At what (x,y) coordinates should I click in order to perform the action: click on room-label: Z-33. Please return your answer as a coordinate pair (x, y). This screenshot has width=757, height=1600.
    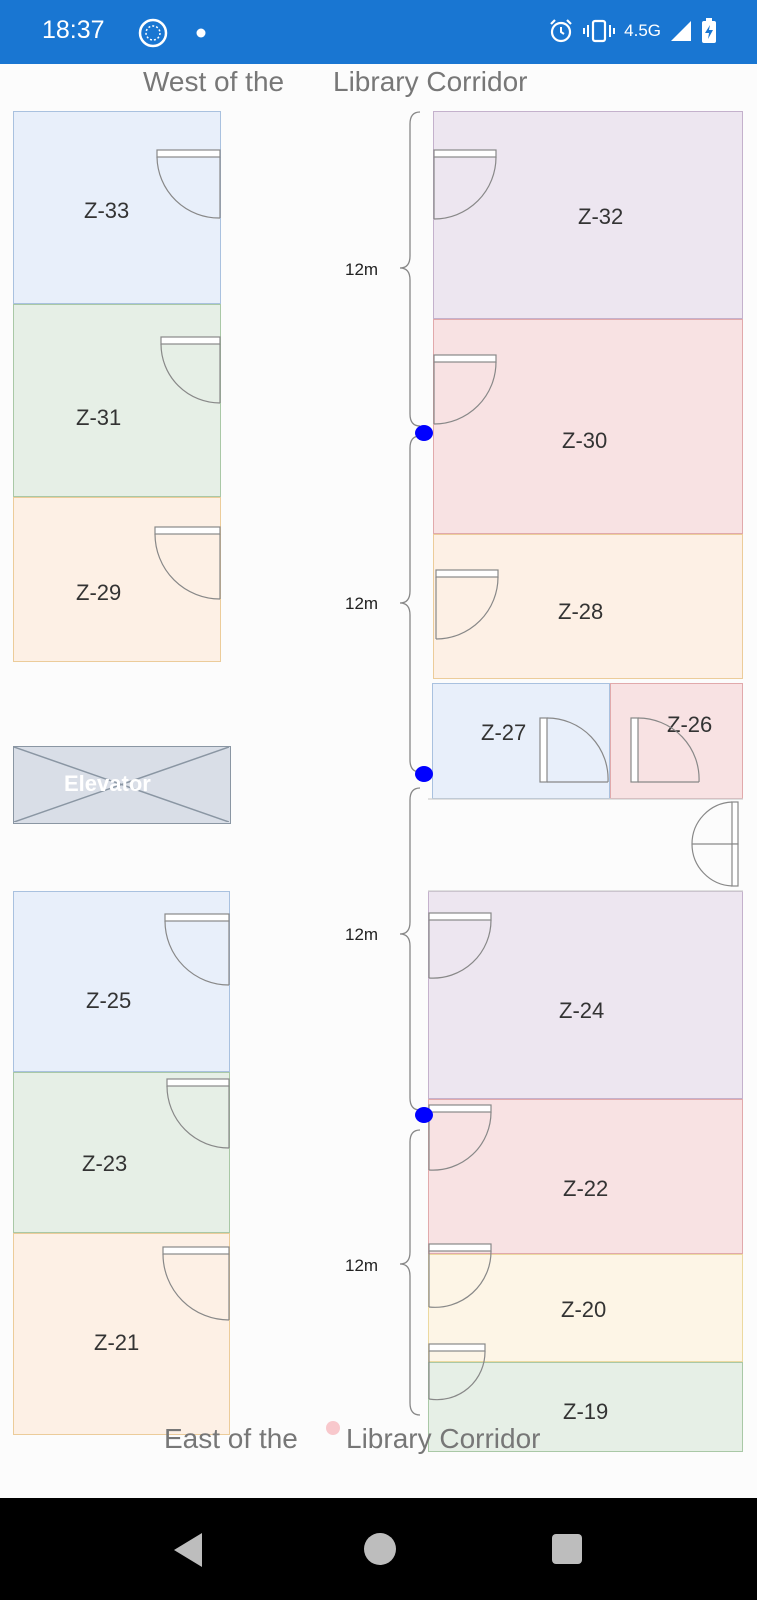
    Looking at the image, I should click on (107, 210).